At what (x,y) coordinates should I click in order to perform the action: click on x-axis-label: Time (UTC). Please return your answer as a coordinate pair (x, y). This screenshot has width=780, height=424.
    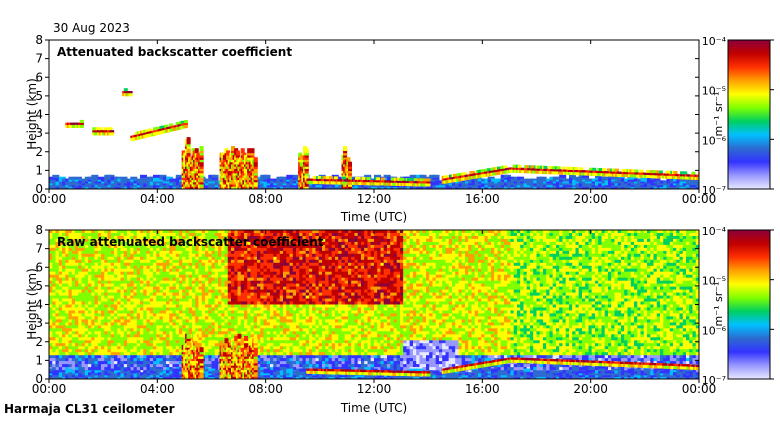
    Looking at the image, I should click on (373, 217).